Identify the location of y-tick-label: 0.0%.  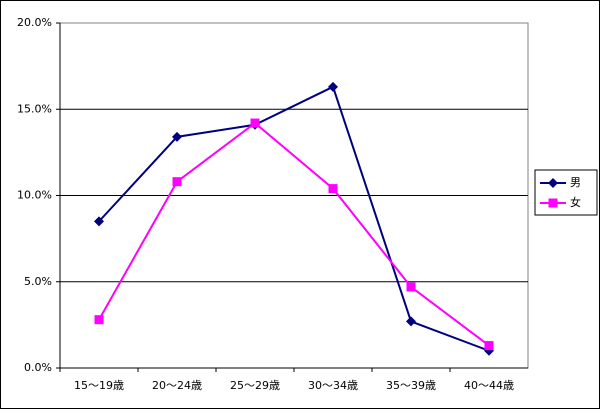
(38, 367).